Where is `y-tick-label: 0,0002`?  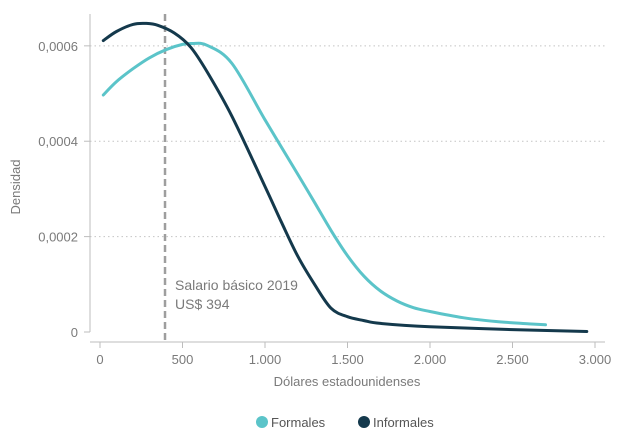 y-tick-label: 0,0002 is located at coordinates (58, 237).